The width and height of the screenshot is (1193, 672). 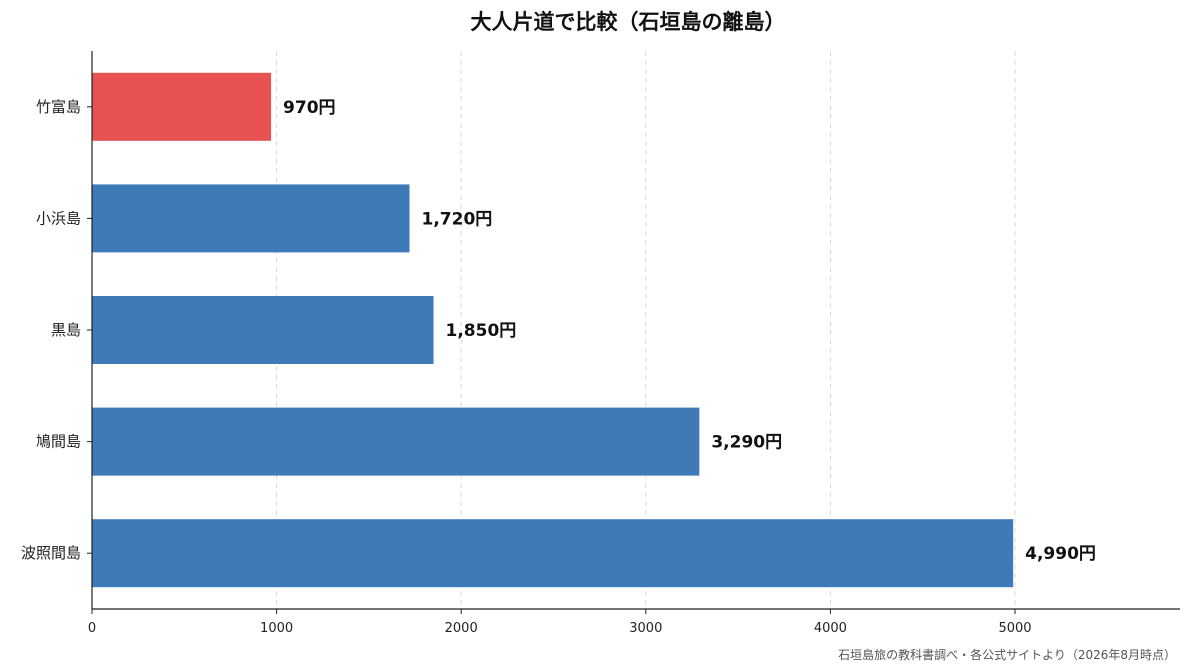 What do you see at coordinates (645, 628) in the screenshot?
I see `x-tick-label: 3000` at bounding box center [645, 628].